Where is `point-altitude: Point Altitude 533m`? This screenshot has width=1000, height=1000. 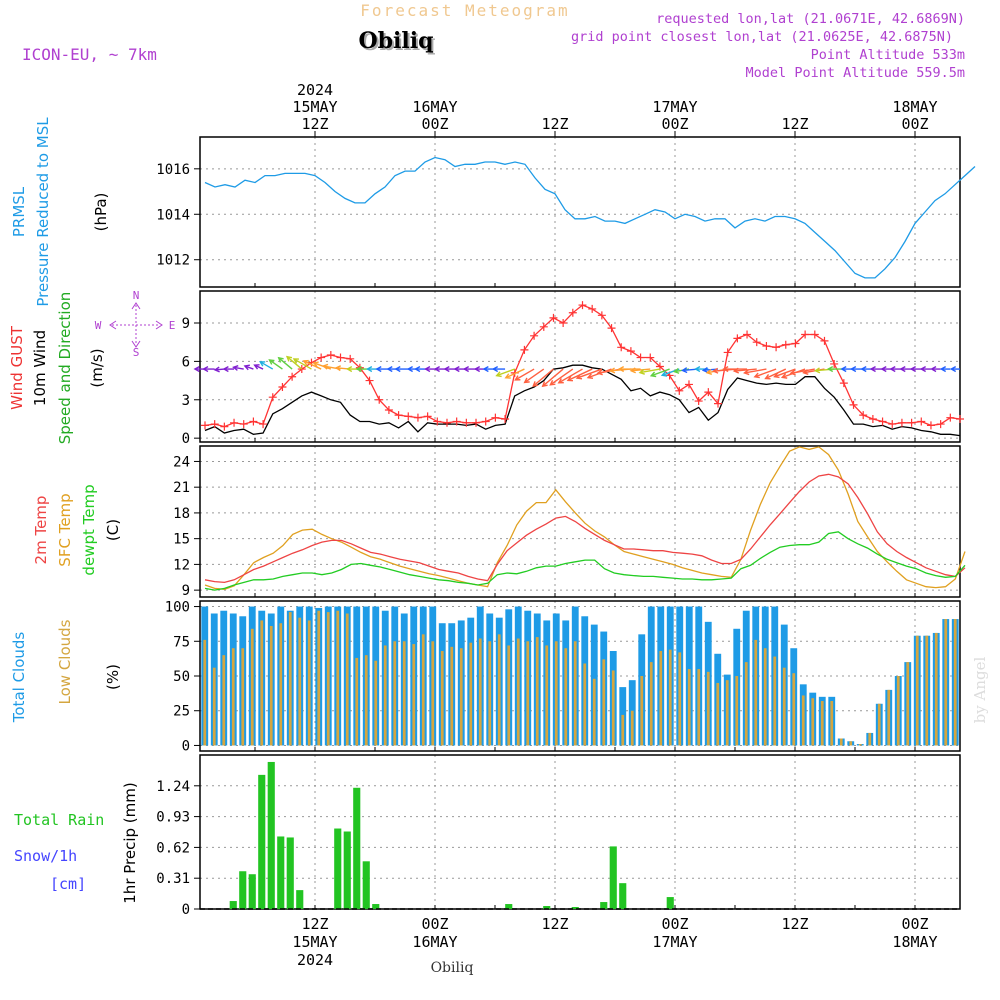
point-altitude: Point Altitude 533m is located at coordinates (888, 55).